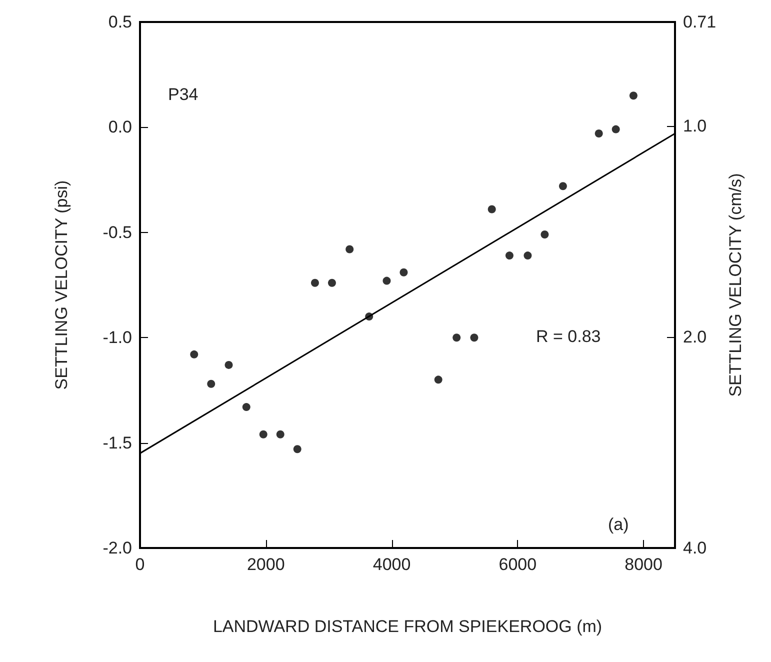 Image resolution: width=771 pixels, height=662 pixels. What do you see at coordinates (699, 22) in the screenshot?
I see `y2-tick-label: 0.71` at bounding box center [699, 22].